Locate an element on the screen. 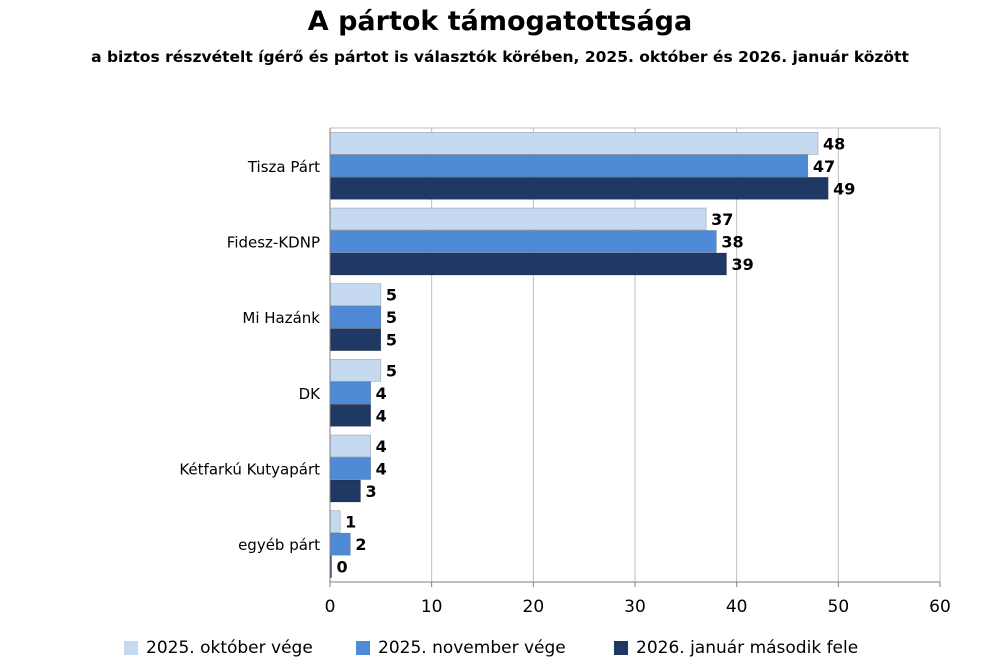 This screenshot has height=667, width=1000. legend-item-oct: 2025. október vége is located at coordinates (218, 648).